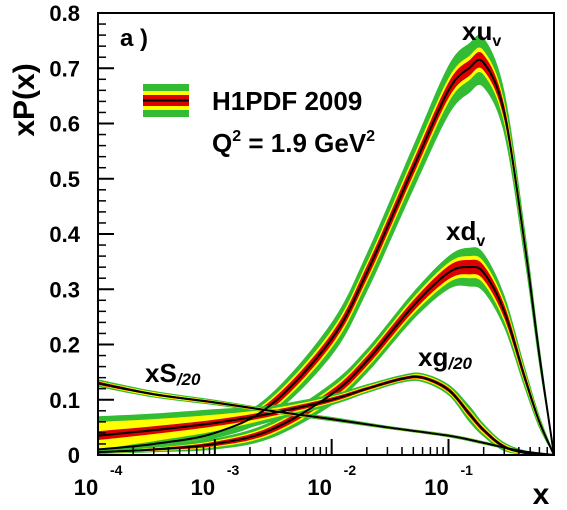  Describe the element at coordinates (287, 101) in the screenshot. I see `legend-entry: H1PDF 2009` at that location.